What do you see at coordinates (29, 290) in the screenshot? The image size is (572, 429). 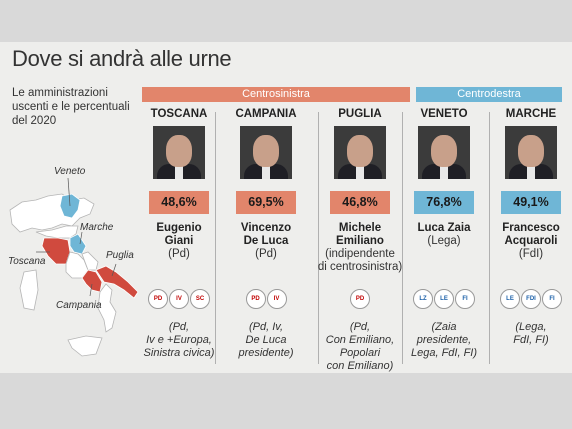 I see `map-sardinia` at bounding box center [29, 290].